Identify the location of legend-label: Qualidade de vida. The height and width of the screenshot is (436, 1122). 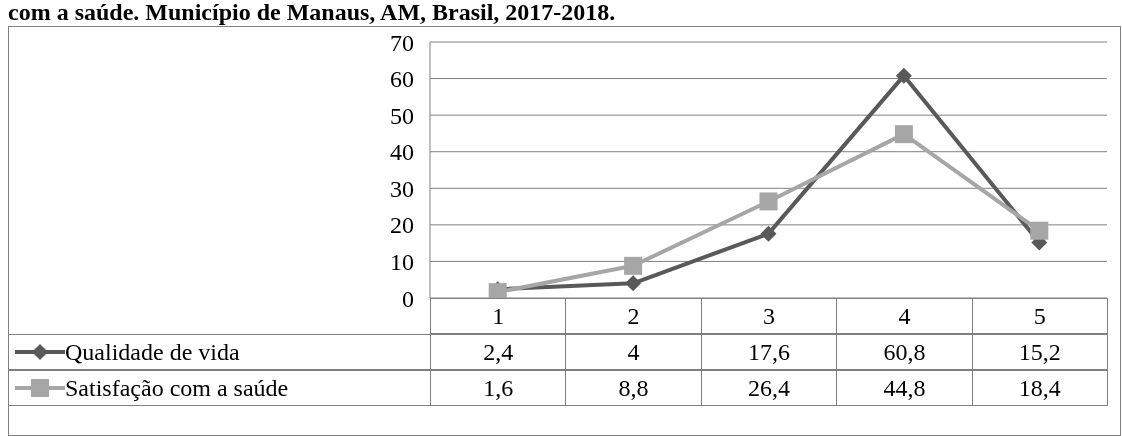
(152, 352).